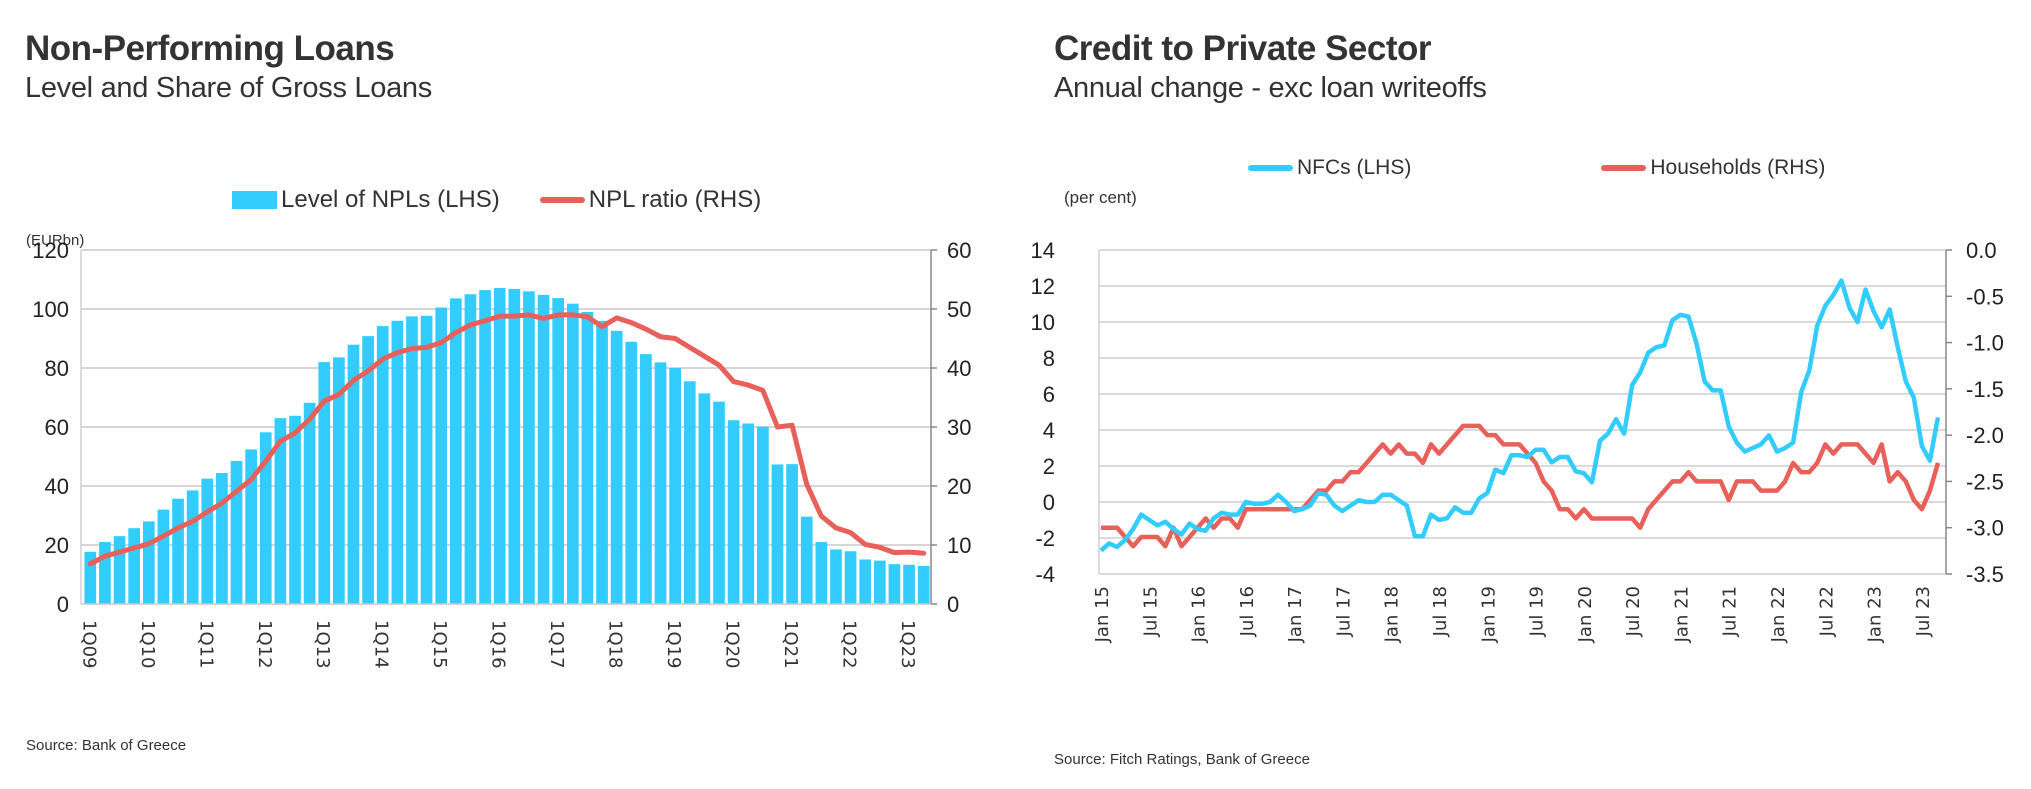  I want to click on y-tick-label-left: 120, so click(50, 250).